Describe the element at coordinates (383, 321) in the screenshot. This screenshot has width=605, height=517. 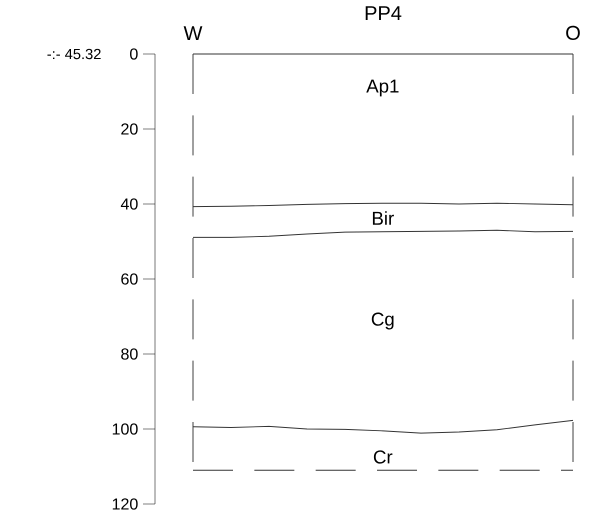
I see `annotation: Cg` at that location.